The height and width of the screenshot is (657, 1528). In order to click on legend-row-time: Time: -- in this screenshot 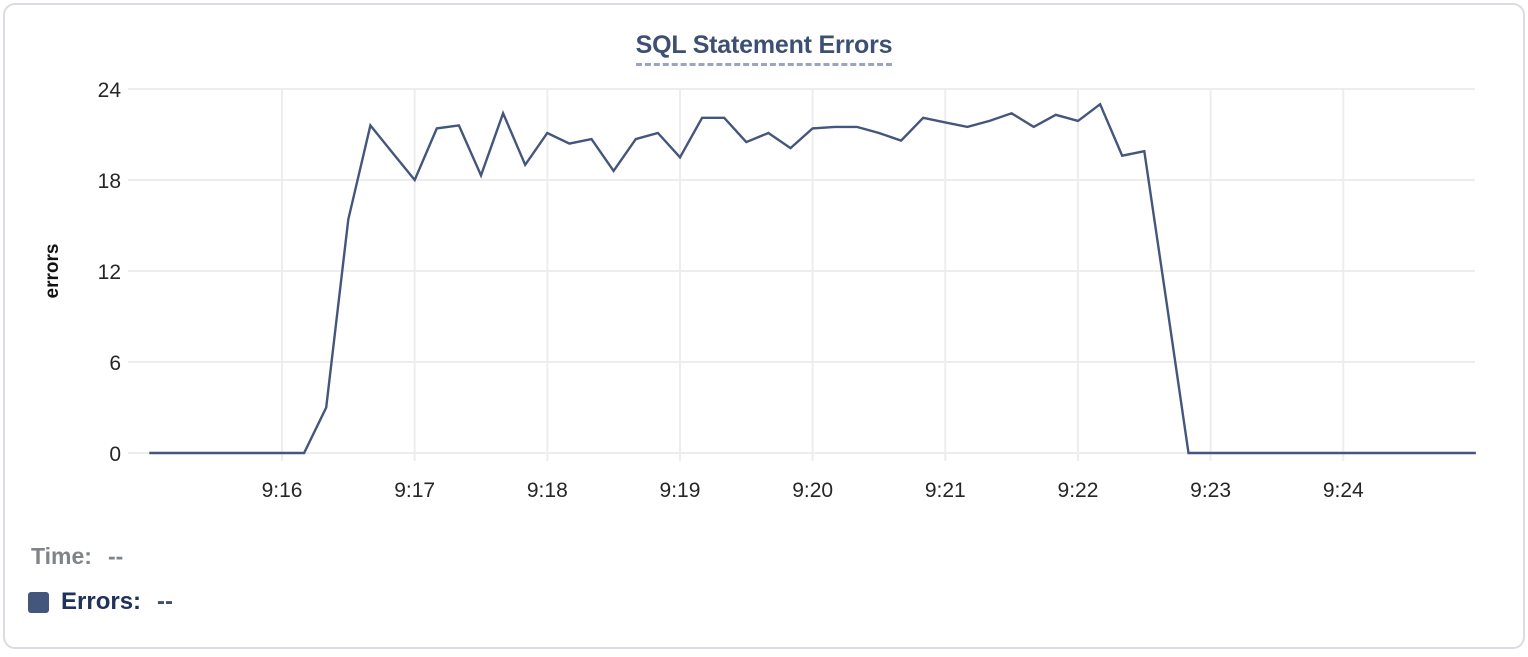, I will do `click(102, 556)`.